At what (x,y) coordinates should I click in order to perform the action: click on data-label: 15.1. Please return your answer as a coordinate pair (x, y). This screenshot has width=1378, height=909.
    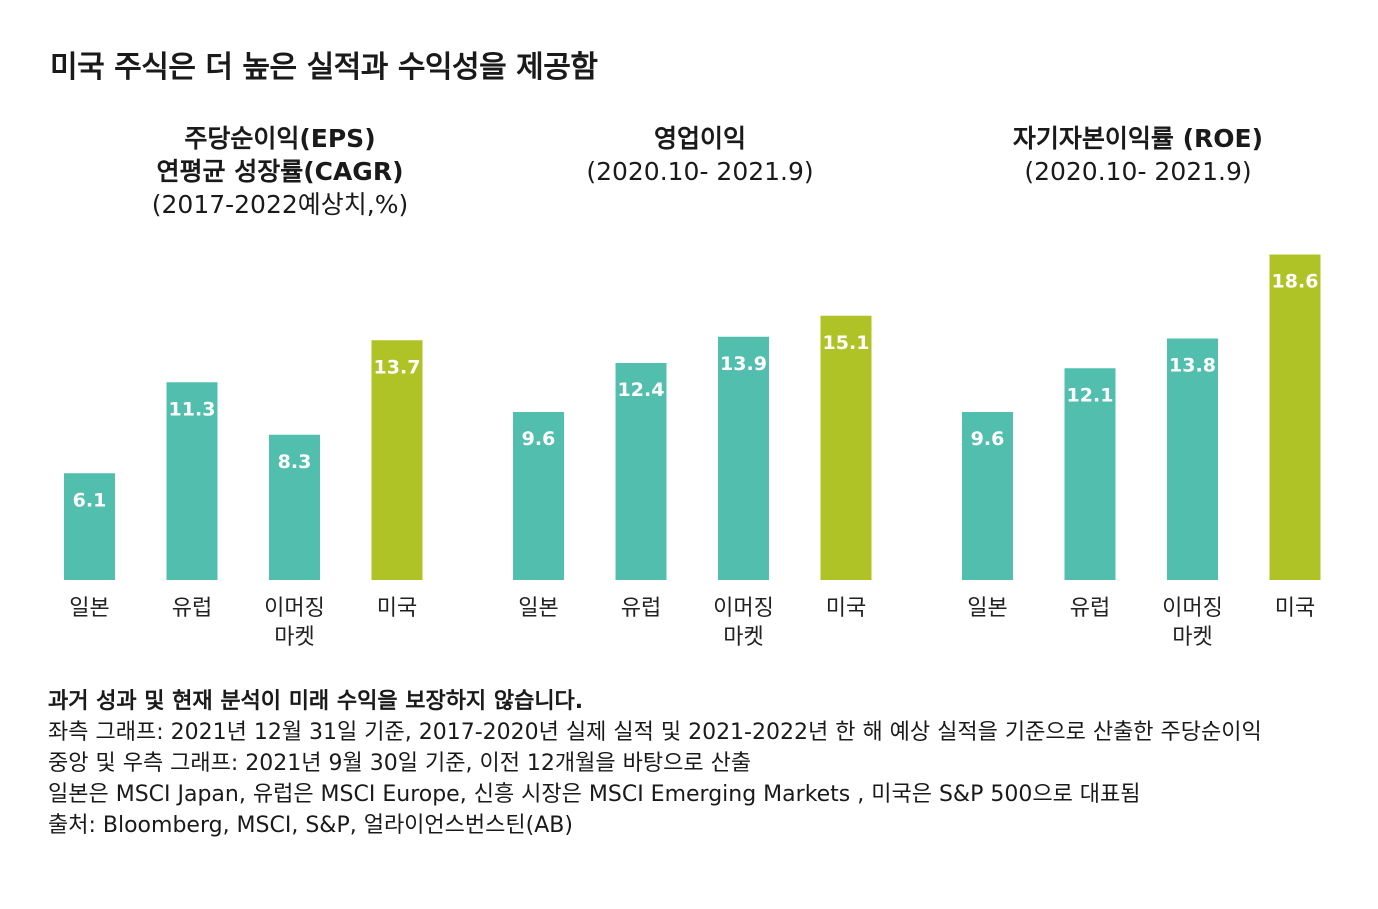
    Looking at the image, I should click on (846, 343).